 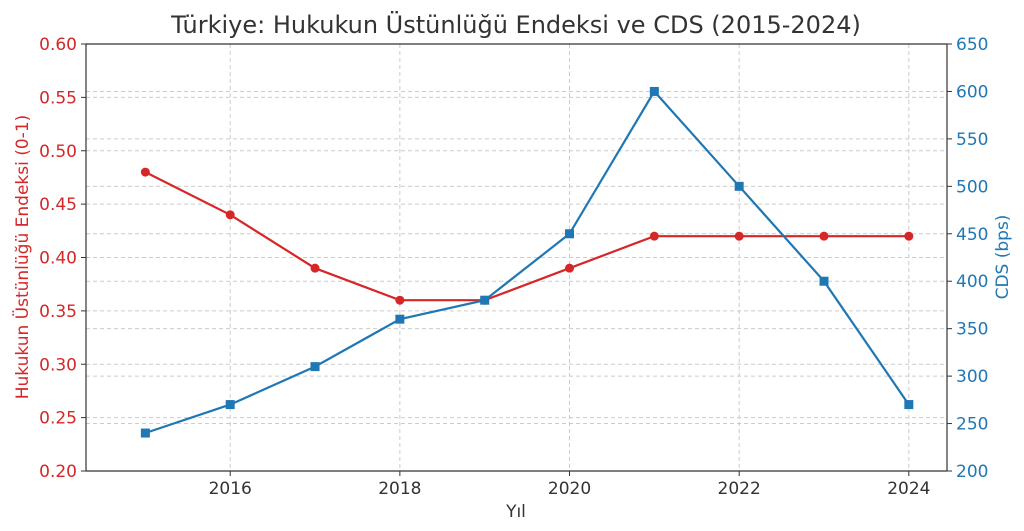 What do you see at coordinates (58, 98) in the screenshot?
I see `left-tick-label: 0.55` at bounding box center [58, 98].